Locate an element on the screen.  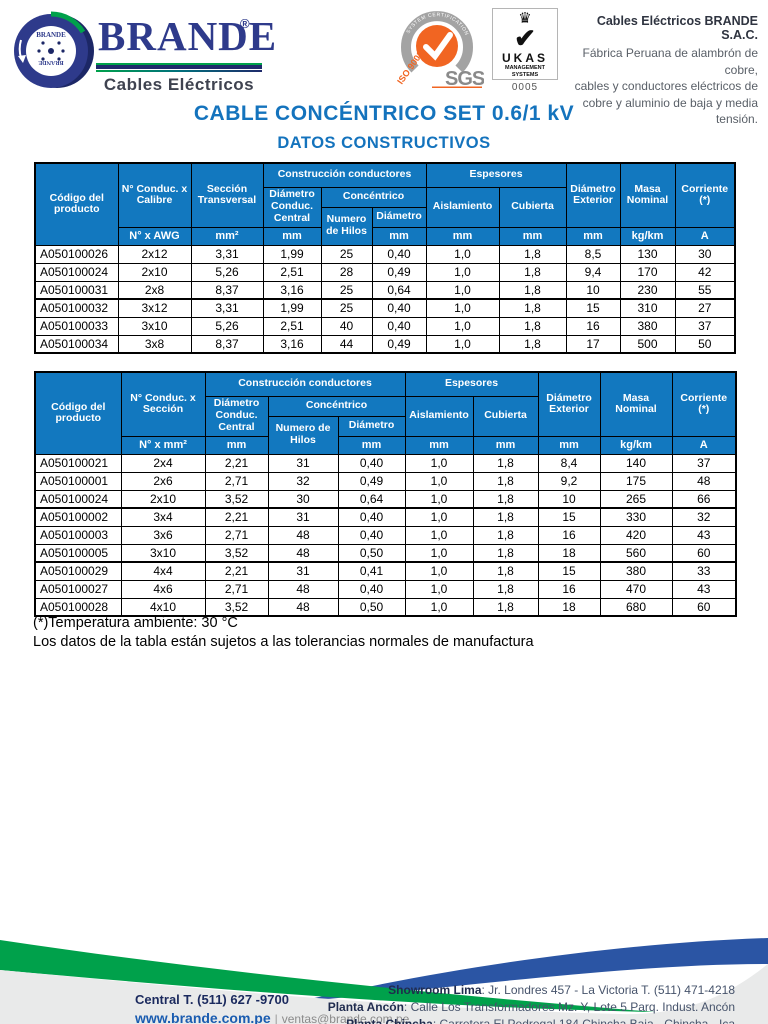
table-cell: A050100032 is located at coordinates (76, 308).